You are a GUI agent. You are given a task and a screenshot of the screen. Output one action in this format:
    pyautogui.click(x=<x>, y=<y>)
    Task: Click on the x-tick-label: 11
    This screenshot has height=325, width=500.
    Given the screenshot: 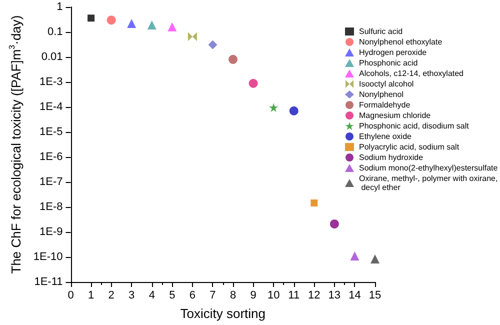 What is the action you would take?
    pyautogui.click(x=294, y=296)
    